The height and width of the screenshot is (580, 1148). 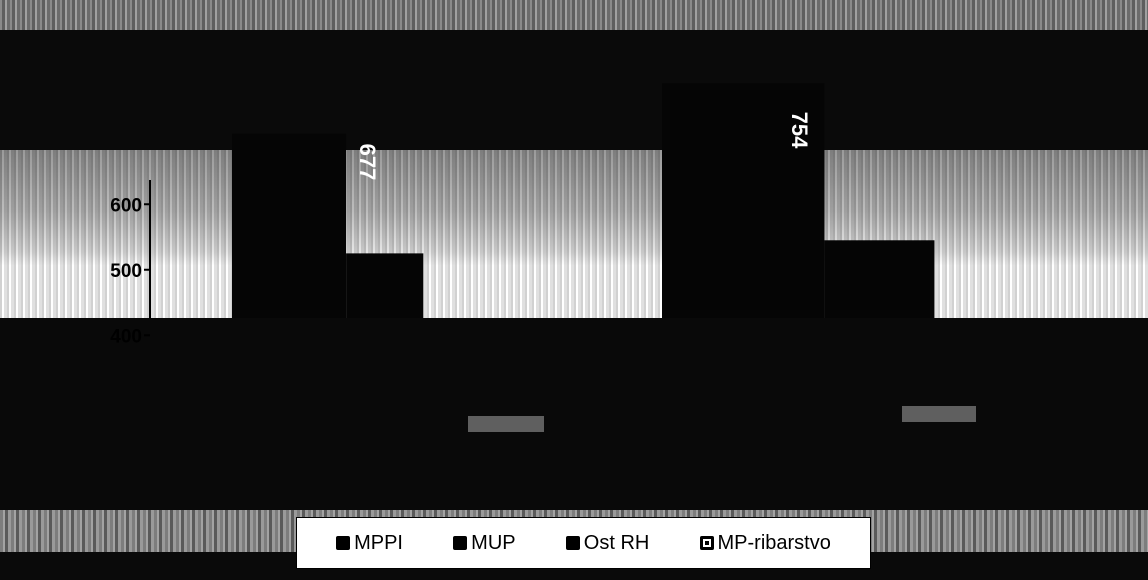 I want to click on data-label: 754, so click(x=799, y=130).